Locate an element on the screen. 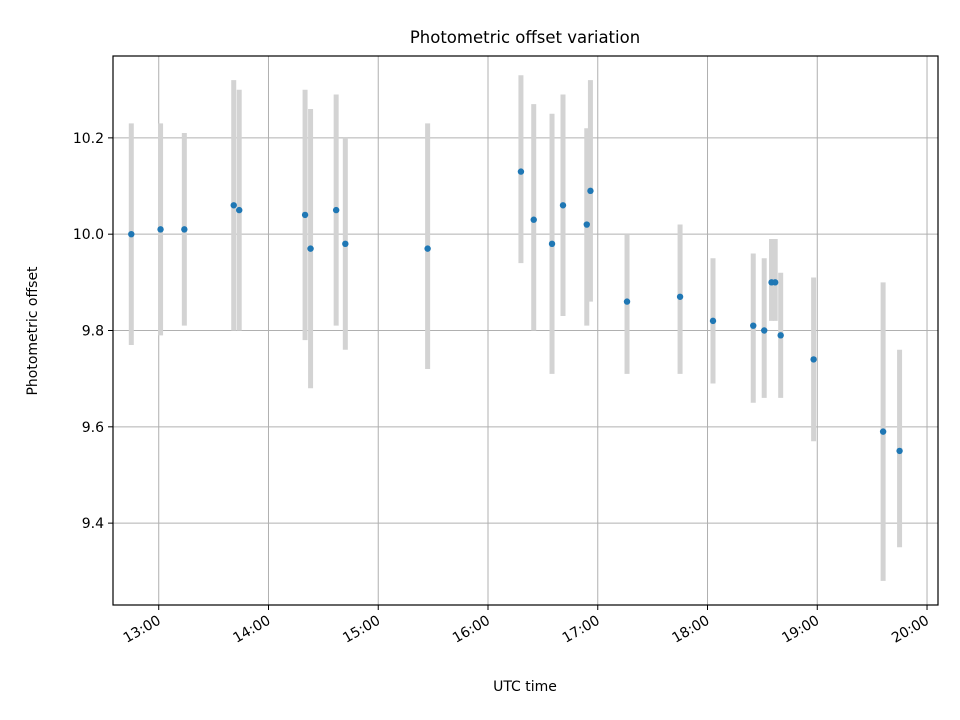 Image resolution: width=960 pixels, height=720 pixels. y-axis-ticks: 9.4 9.6 9.8 10.0 10.2 is located at coordinates (93, 331).